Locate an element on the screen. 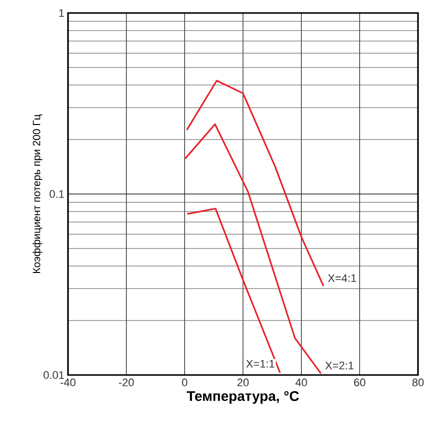  x-tick-label: 80 is located at coordinates (418, 382).